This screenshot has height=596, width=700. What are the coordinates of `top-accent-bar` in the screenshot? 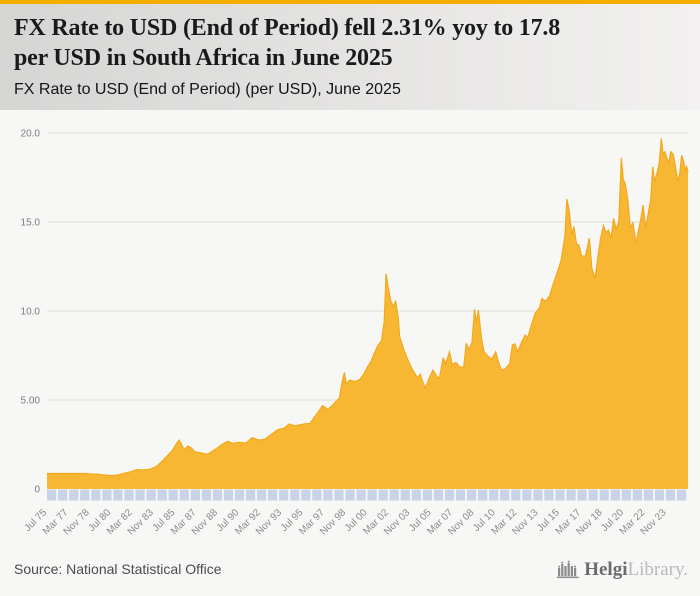 It's located at (350, 2).